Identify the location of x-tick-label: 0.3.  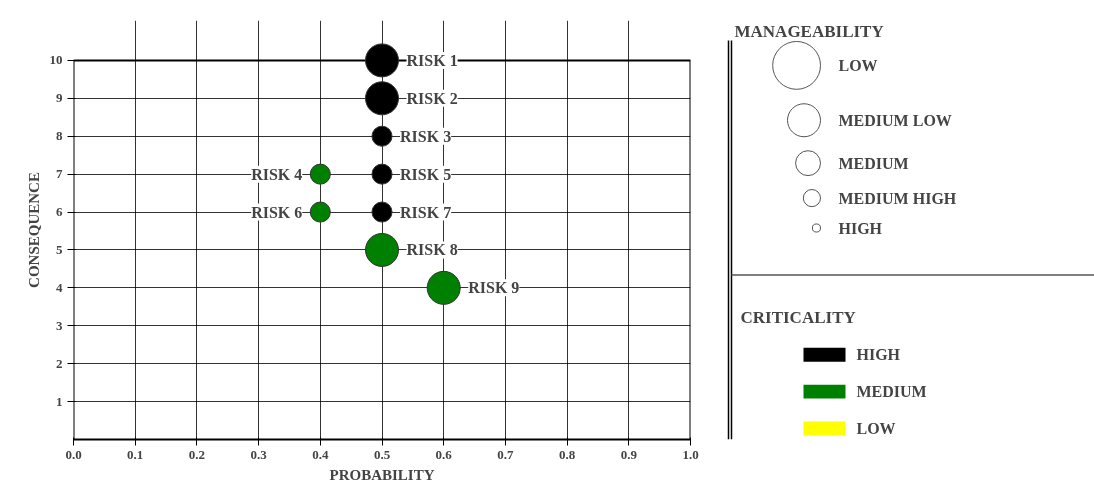
(259, 454).